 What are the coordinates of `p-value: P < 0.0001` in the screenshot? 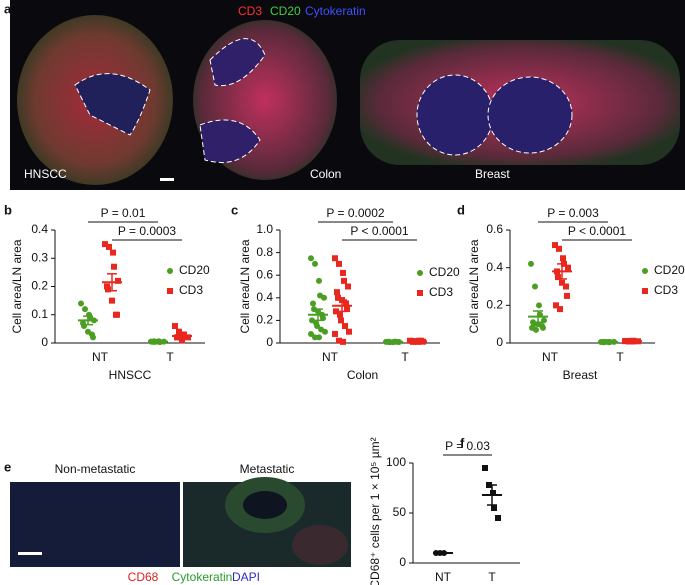 It's located at (379, 231).